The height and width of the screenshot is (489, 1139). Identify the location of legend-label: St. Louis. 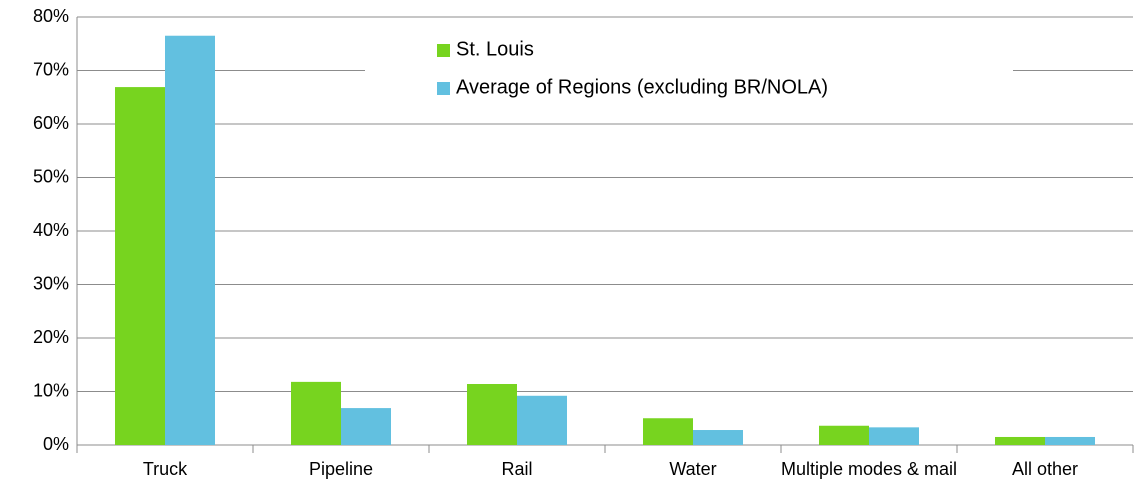
(495, 49).